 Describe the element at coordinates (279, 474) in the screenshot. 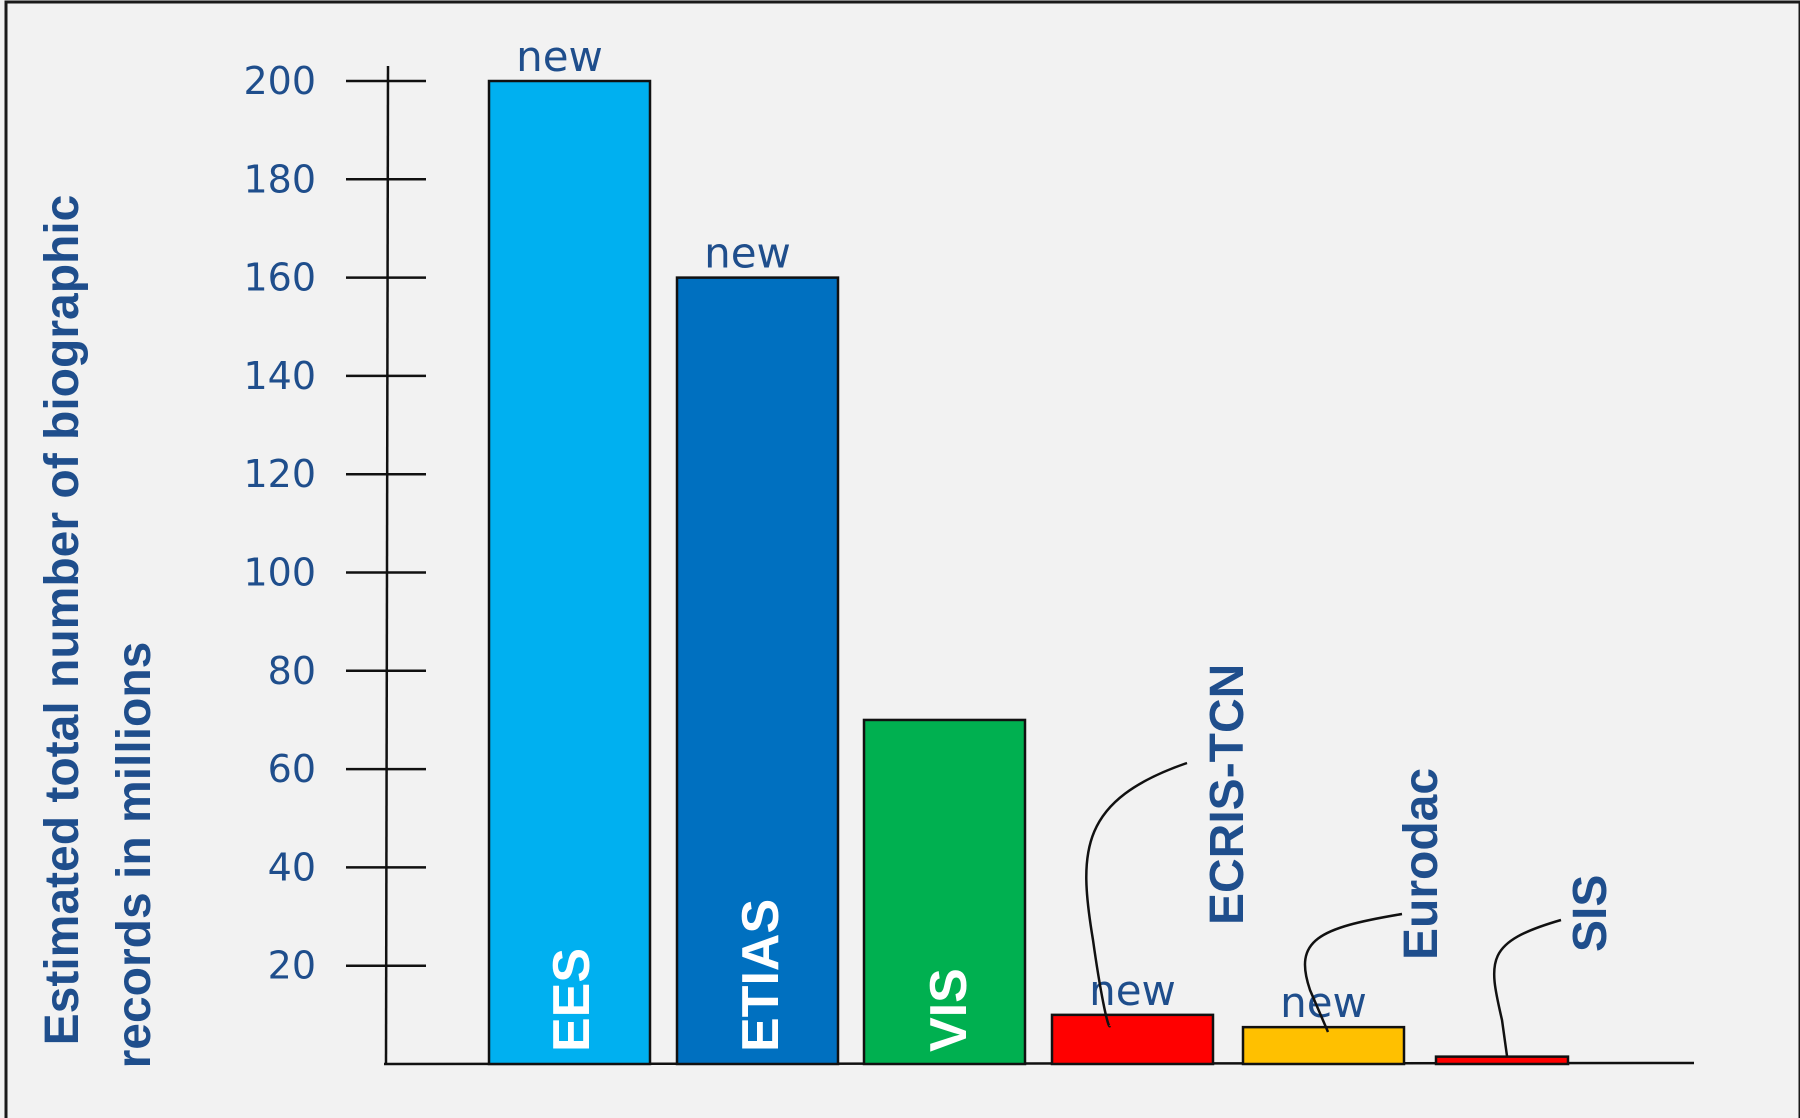

I see `y-tick-label: 120` at that location.